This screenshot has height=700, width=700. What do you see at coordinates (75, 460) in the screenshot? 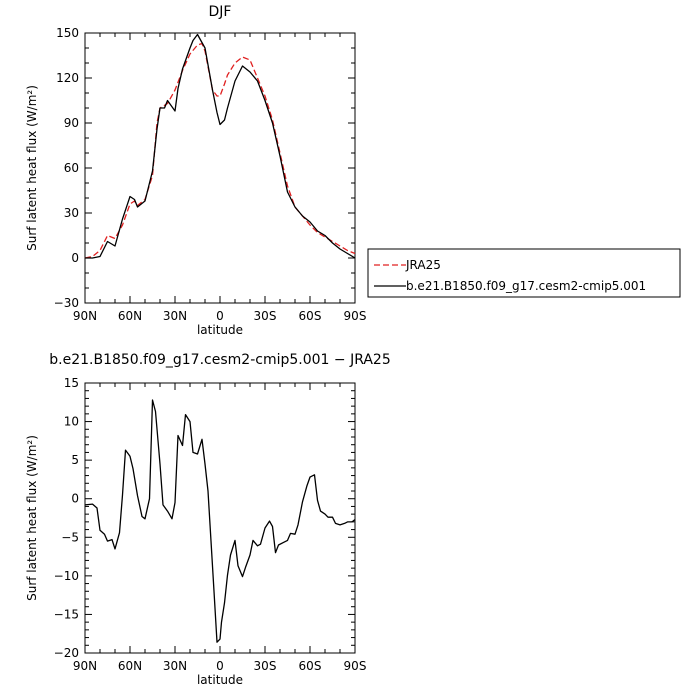
I see `y-tick-label: 5` at bounding box center [75, 460].